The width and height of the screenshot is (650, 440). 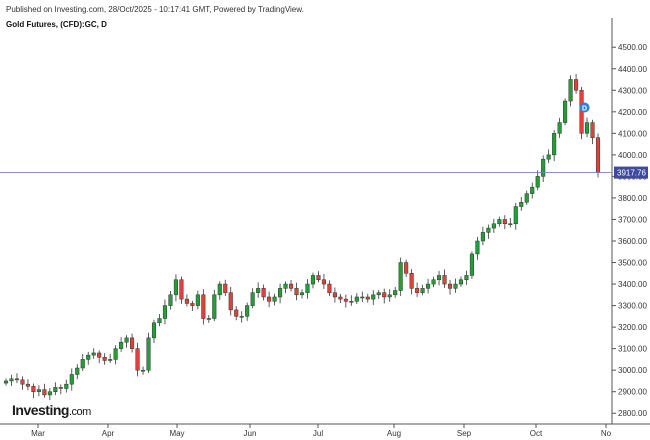 What do you see at coordinates (632, 112) in the screenshot?
I see `y-tick-label: 4200.00` at bounding box center [632, 112].